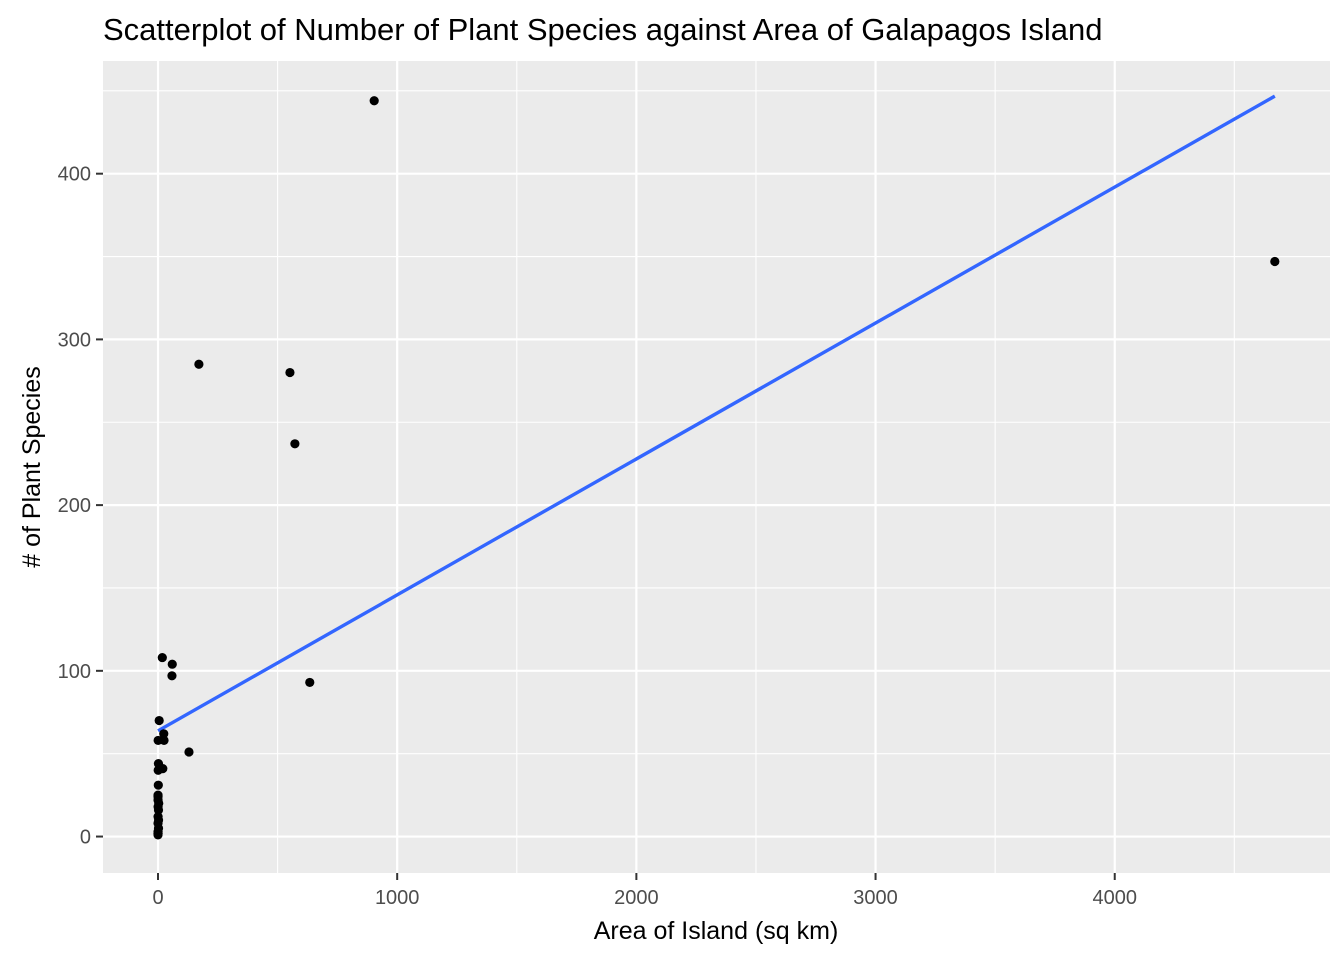  What do you see at coordinates (74, 175) in the screenshot?
I see `y-tick-label: 400` at bounding box center [74, 175].